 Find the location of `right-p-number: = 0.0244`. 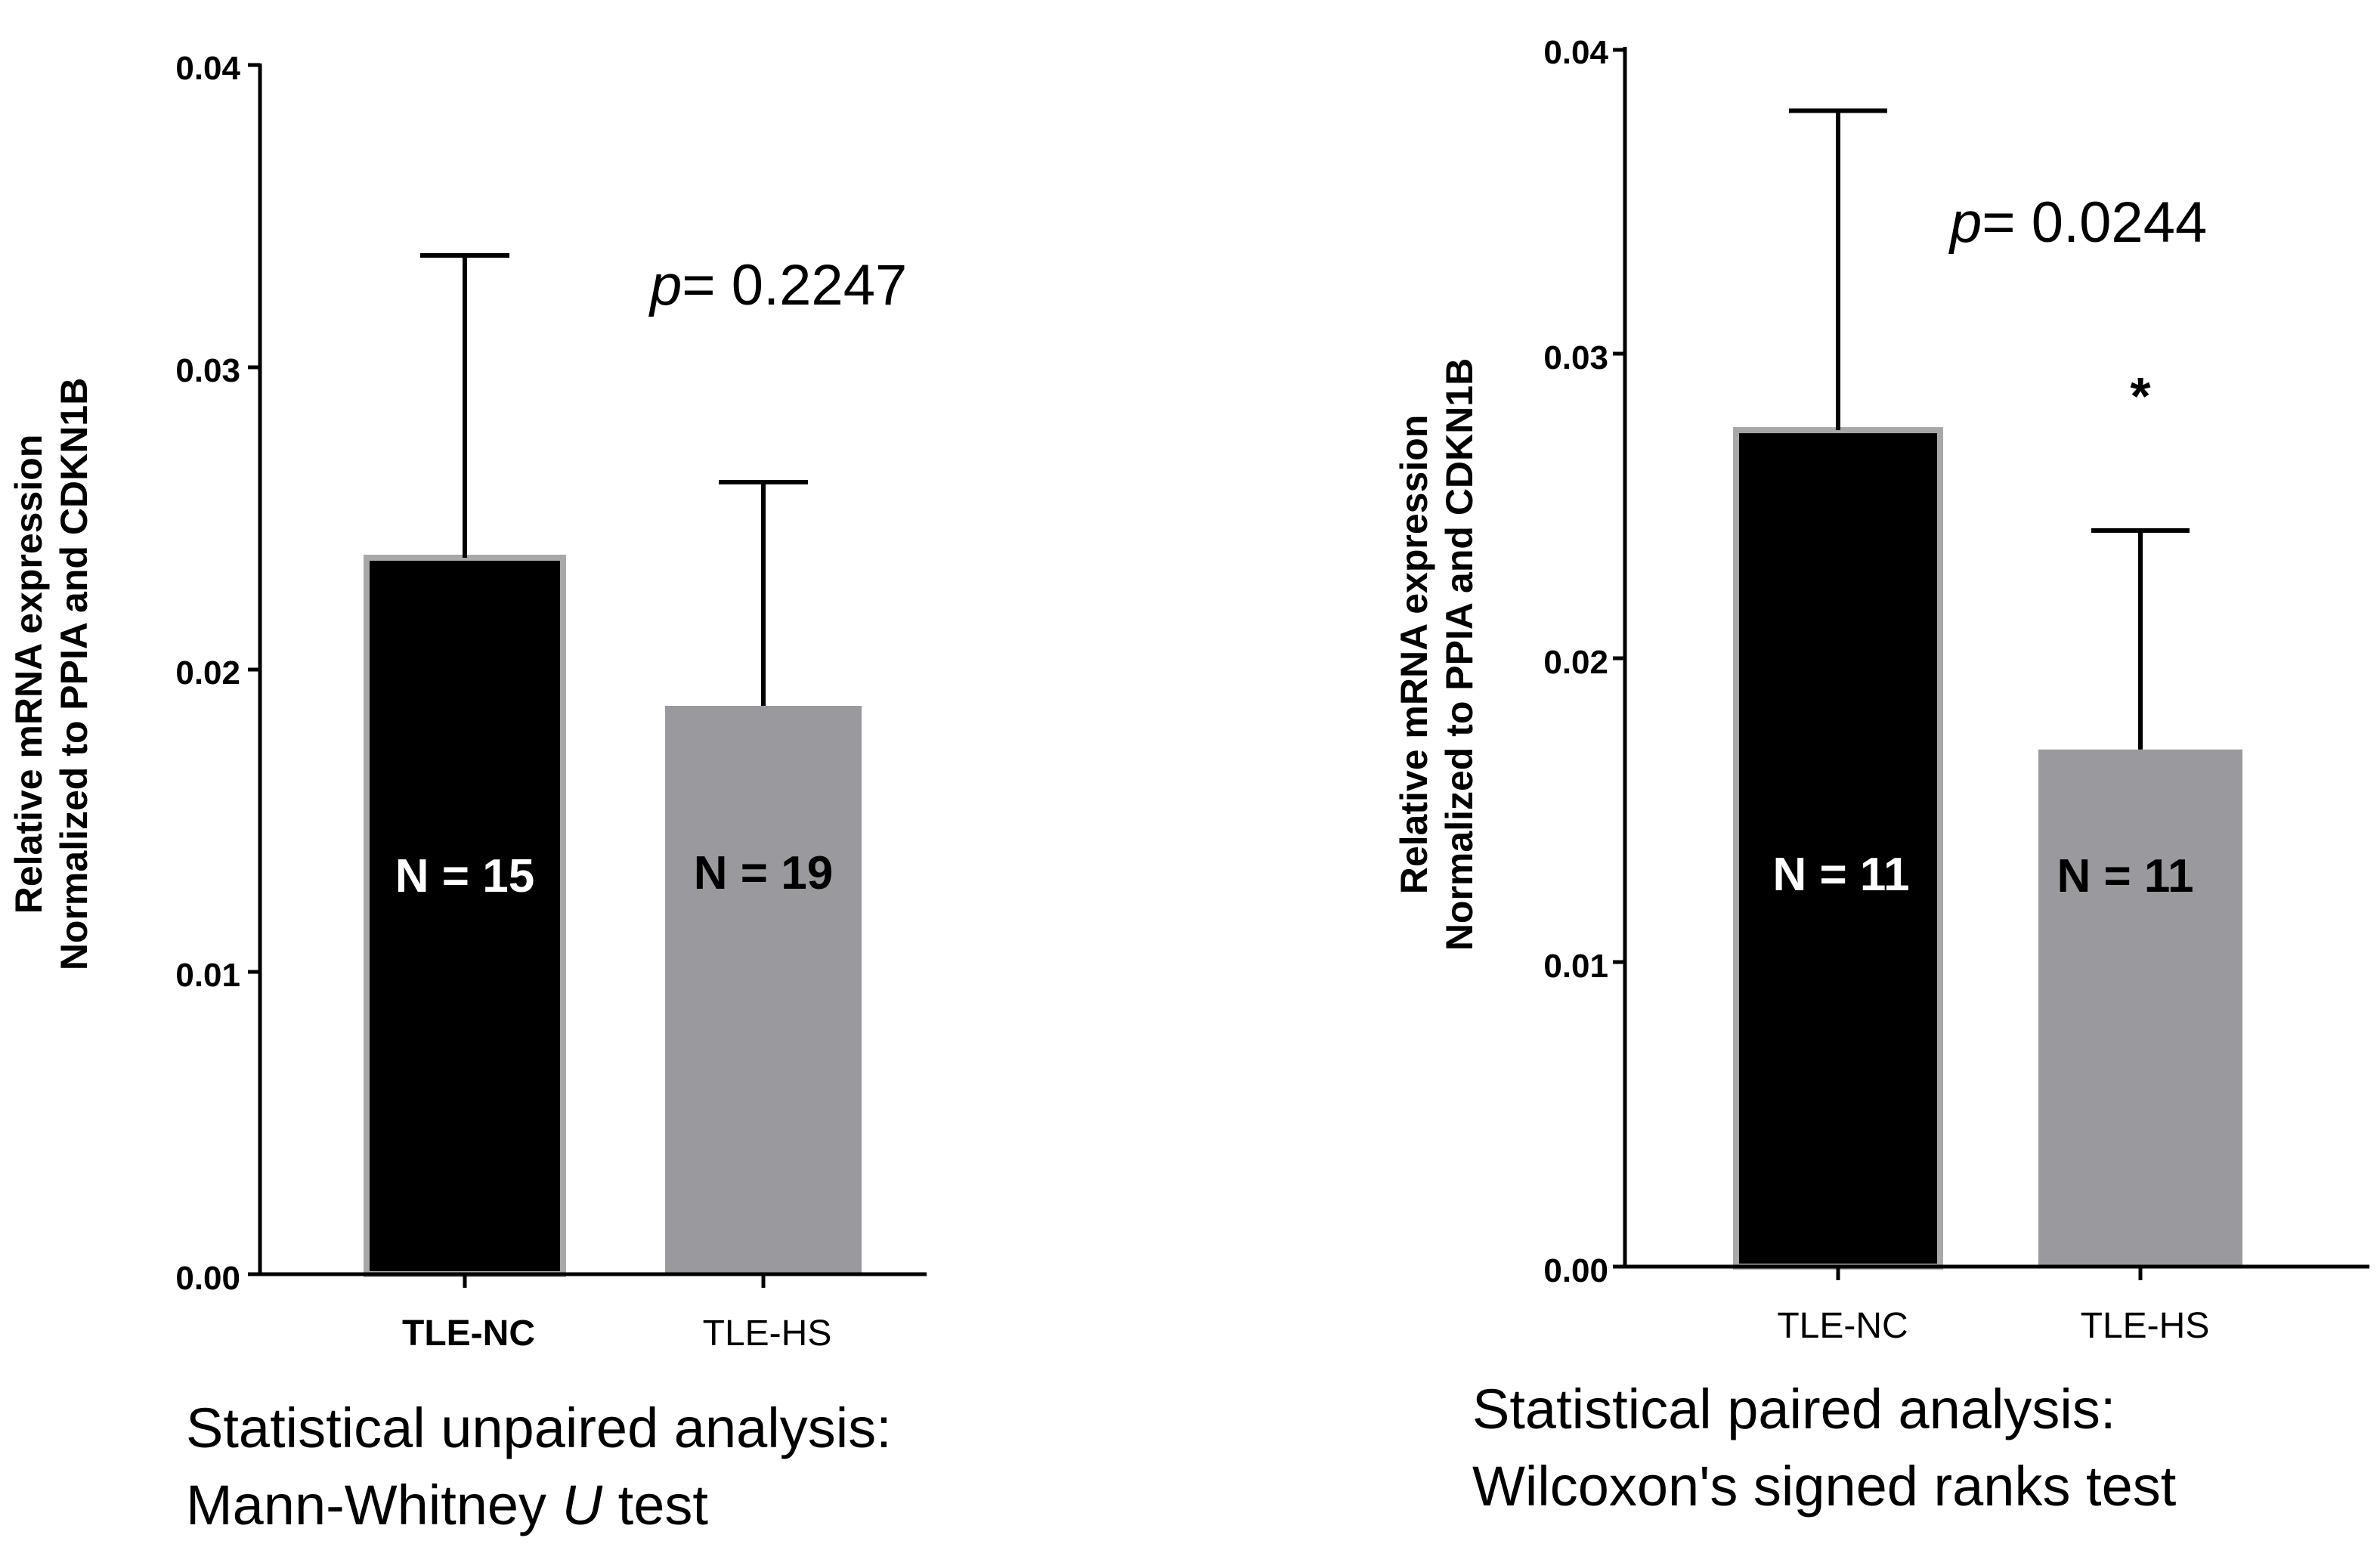

right-p-number: = 0.0244 is located at coordinates (2094, 222).